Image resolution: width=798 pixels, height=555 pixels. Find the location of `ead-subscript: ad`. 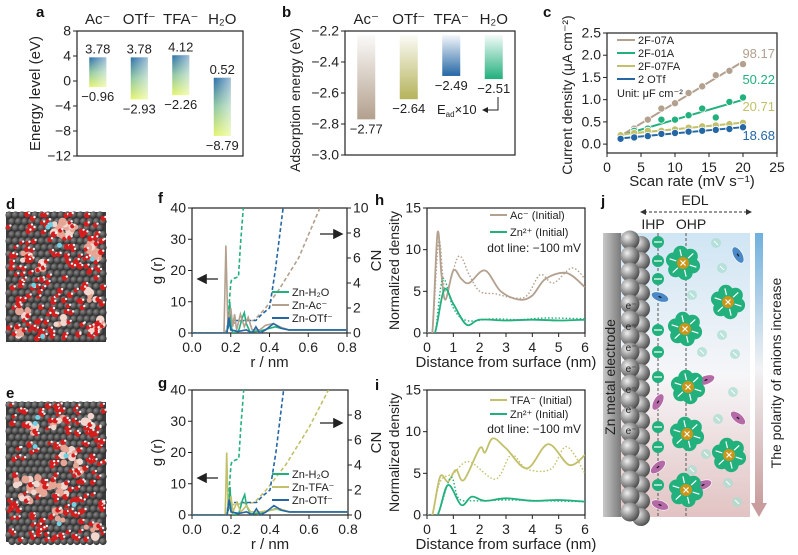

ead-subscript: ad is located at coordinates (450, 114).